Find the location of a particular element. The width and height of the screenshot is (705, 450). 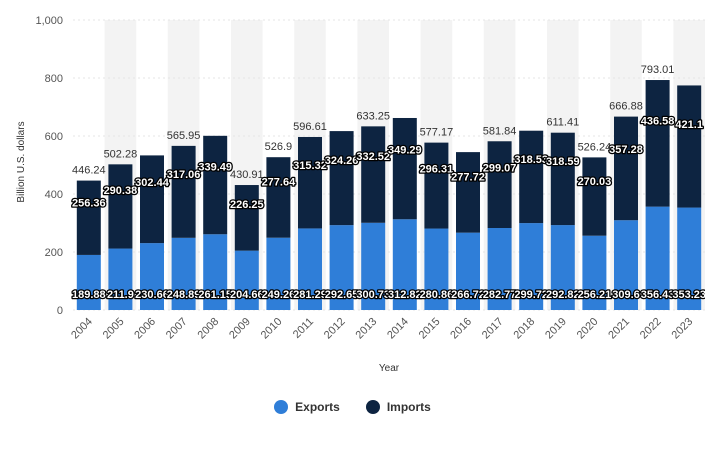

data-label-imports: 317.06 is located at coordinates (184, 175).